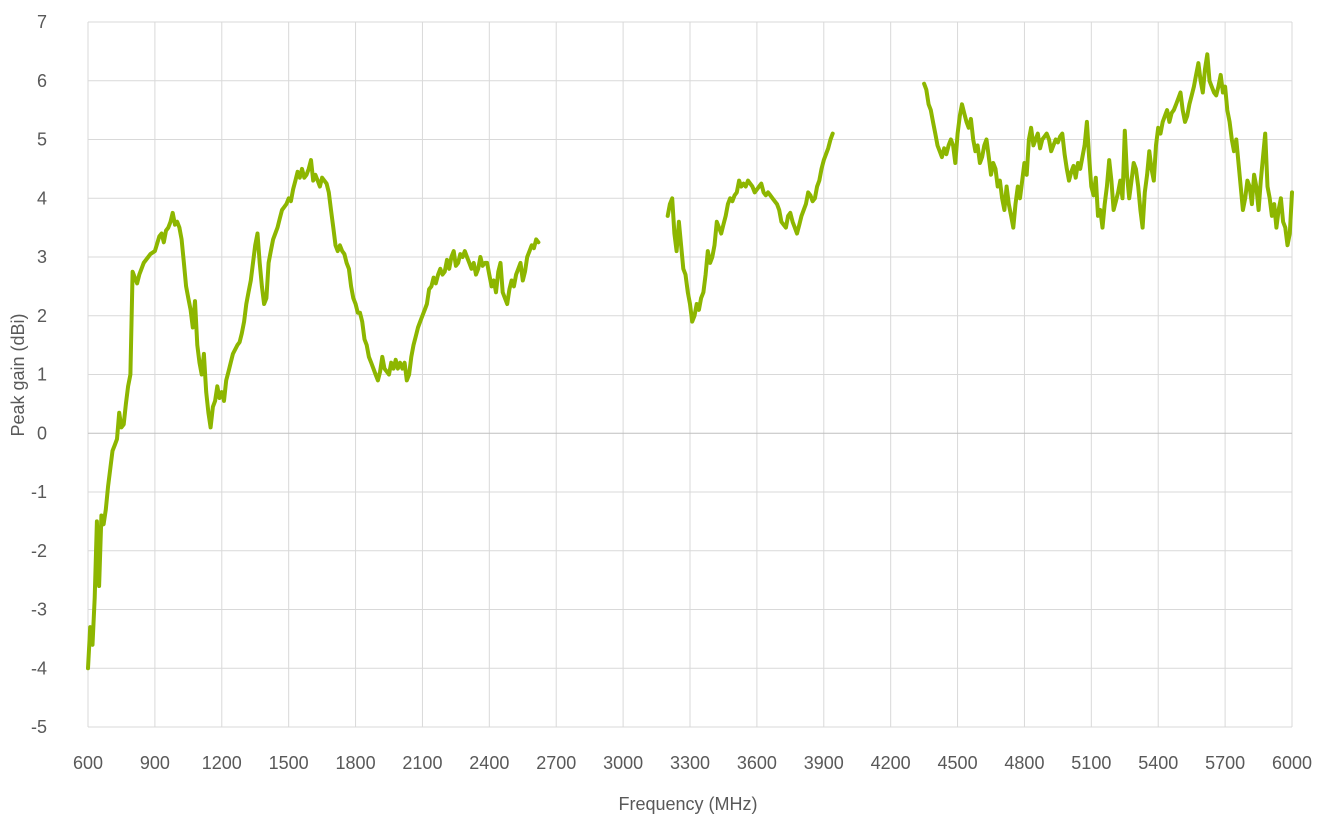 This screenshot has width=1335, height=818. What do you see at coordinates (39, 727) in the screenshot?
I see `y-tick-label: -5` at bounding box center [39, 727].